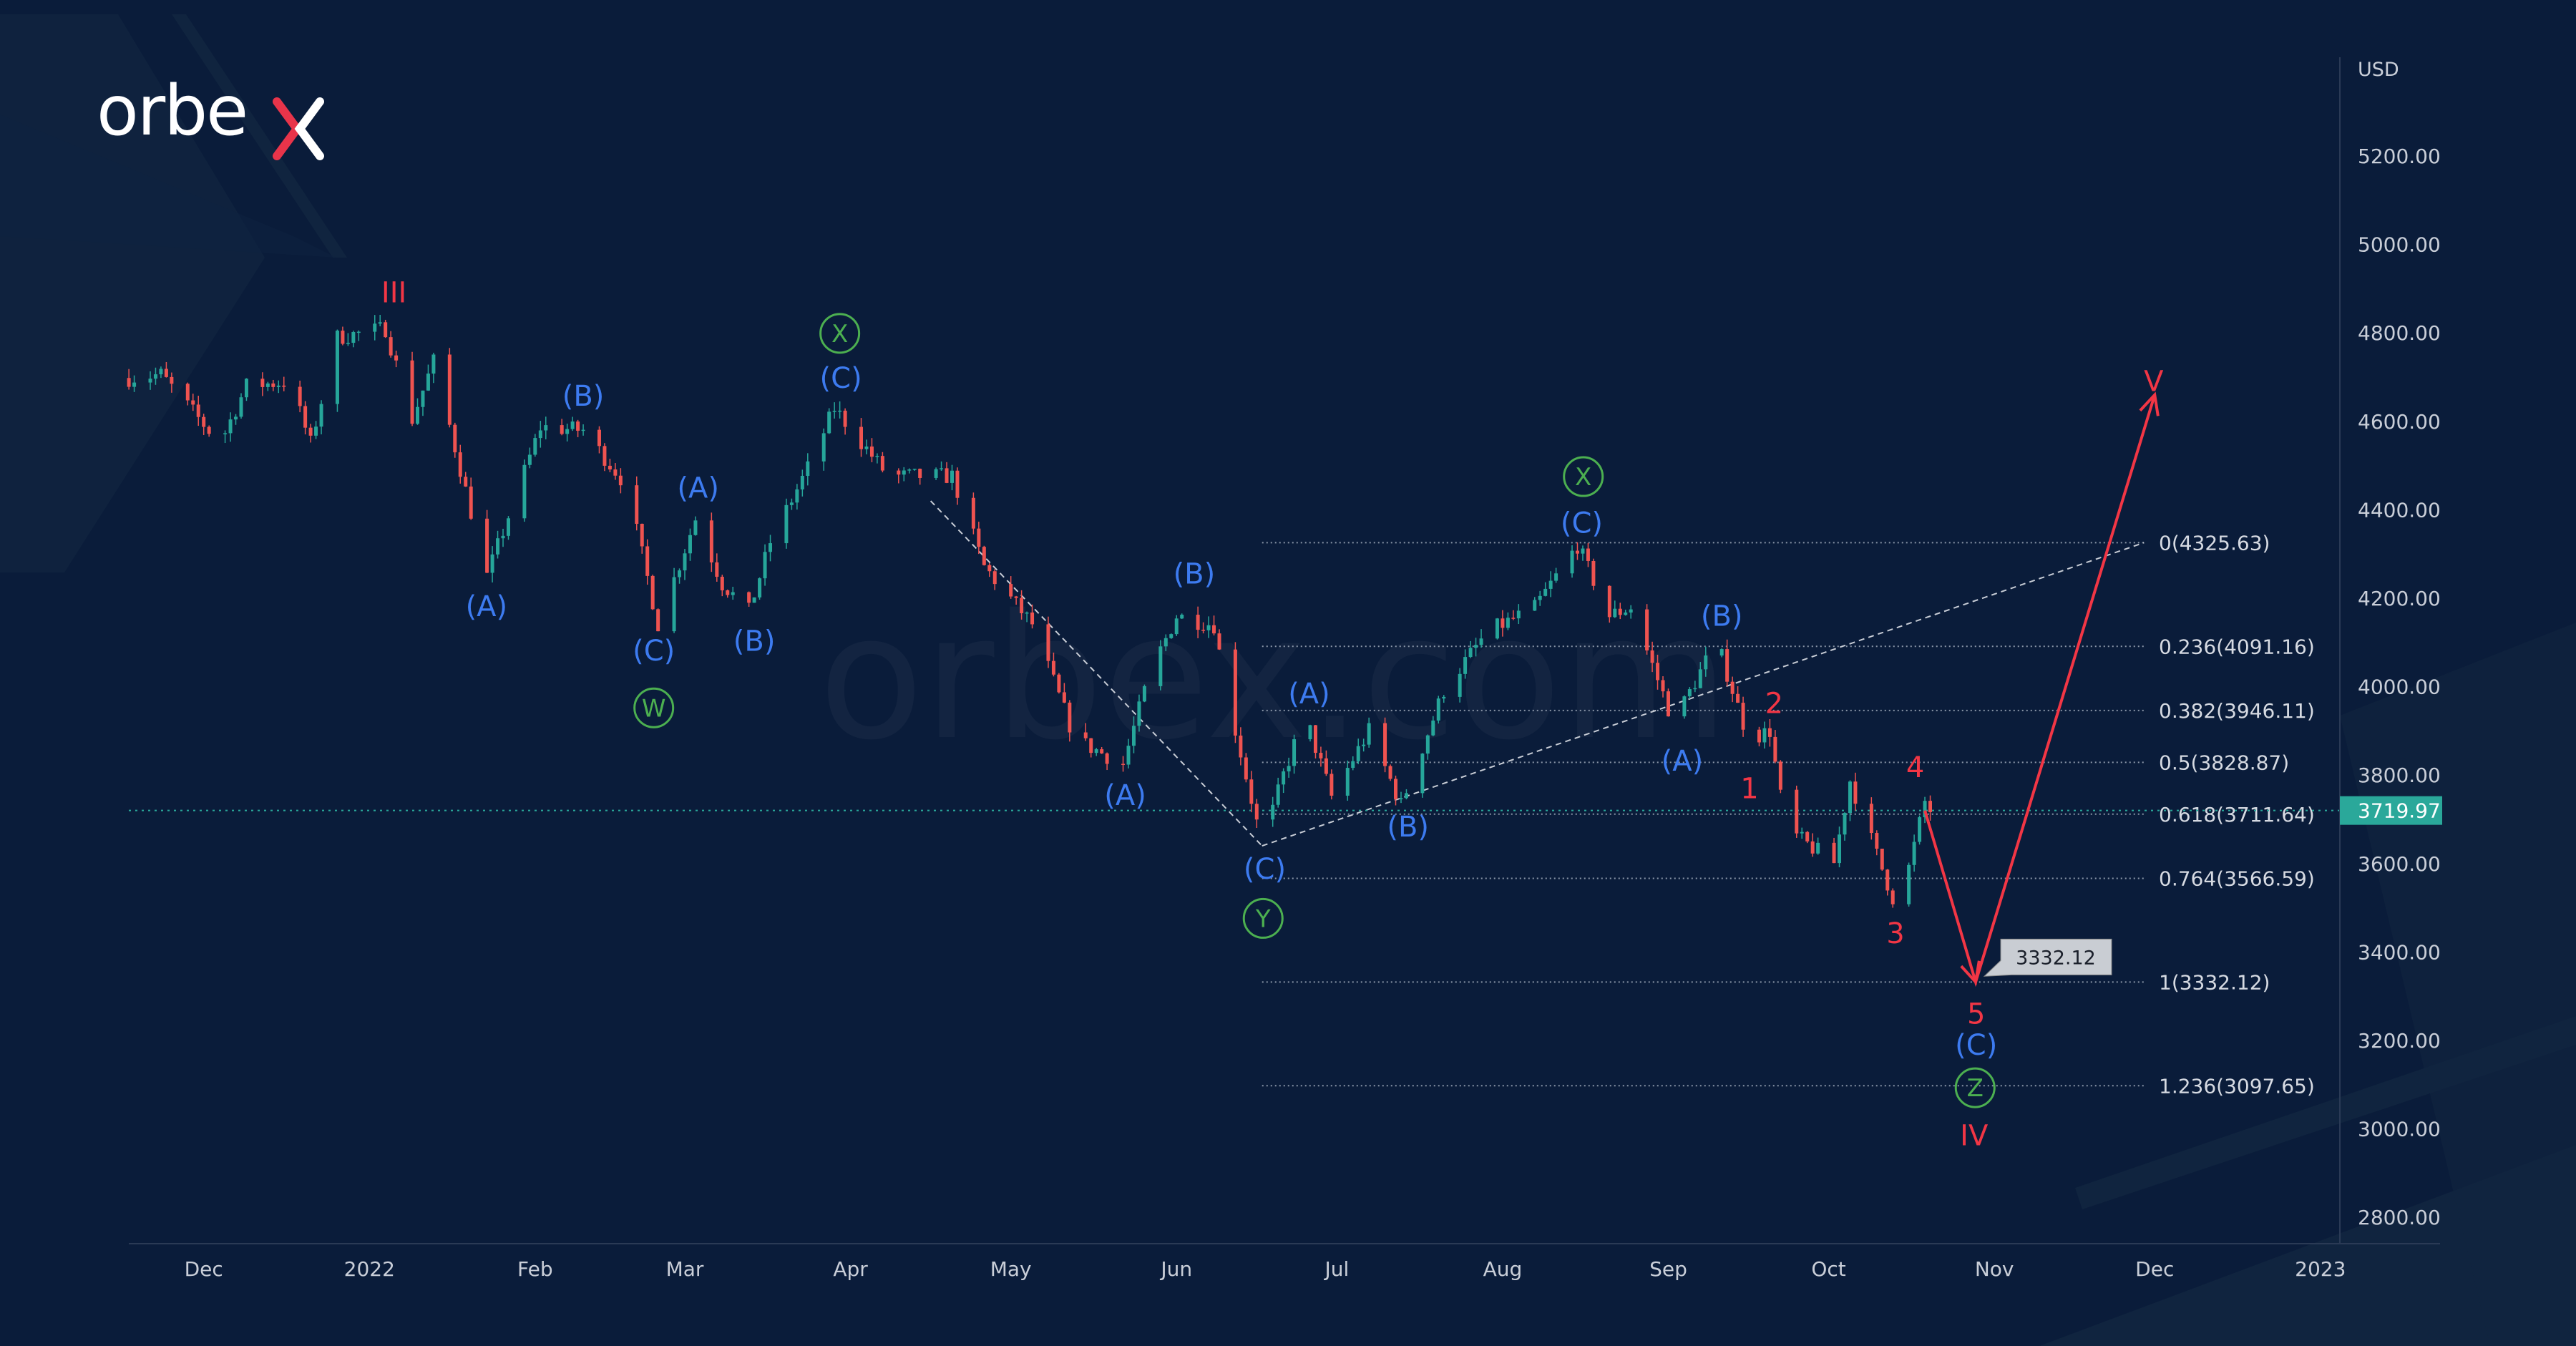 The width and height of the screenshot is (2576, 1346). I want to click on wave-label-text: Z, so click(1975, 1088).